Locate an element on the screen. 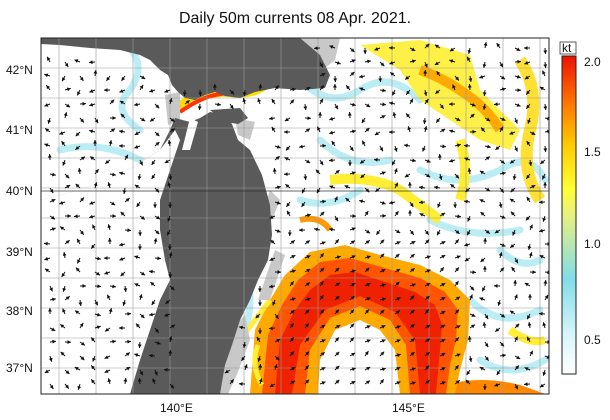 This screenshot has height=420, width=610. latitude-labels: 42°N 41°N 40°N 39°N 38°N 37°N is located at coordinates (19, 219).